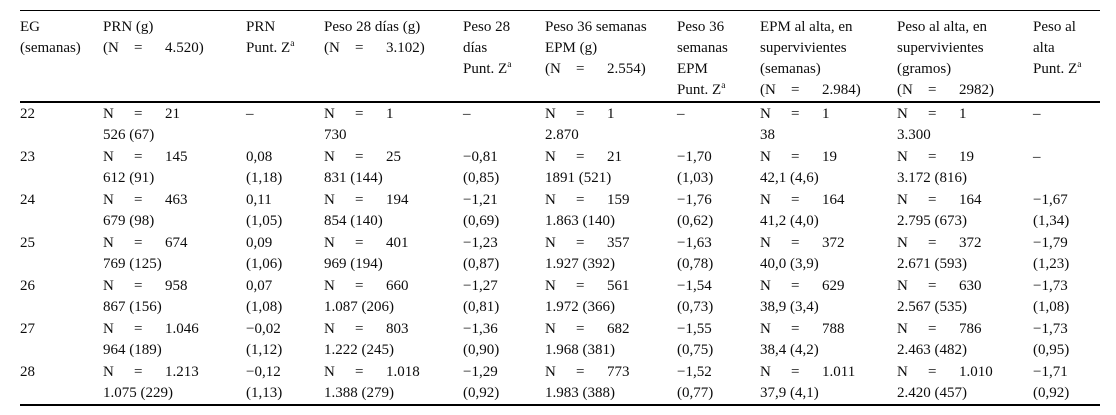 This screenshot has width=1116, height=415. What do you see at coordinates (695, 350) in the screenshot?
I see `z-sd: (0,75)` at bounding box center [695, 350].